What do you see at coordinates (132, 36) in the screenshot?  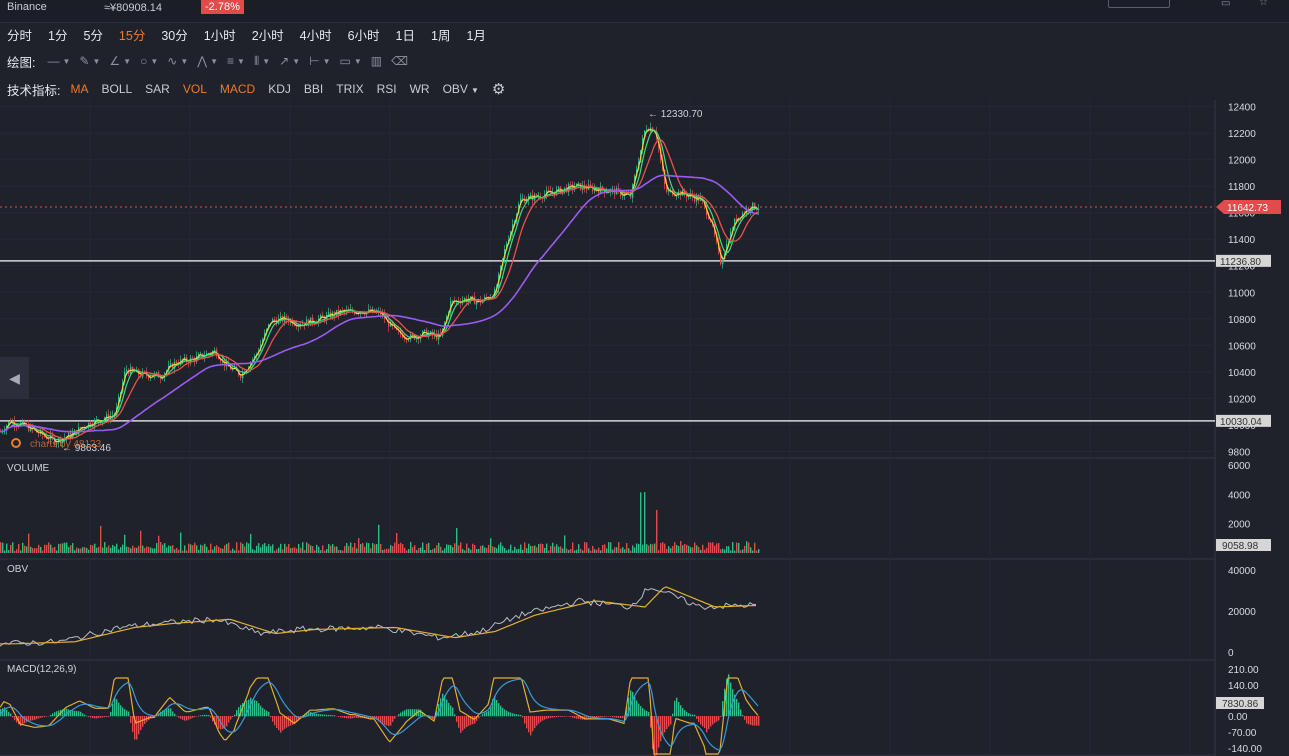 I see `interval-tab-3: 15分` at bounding box center [132, 36].